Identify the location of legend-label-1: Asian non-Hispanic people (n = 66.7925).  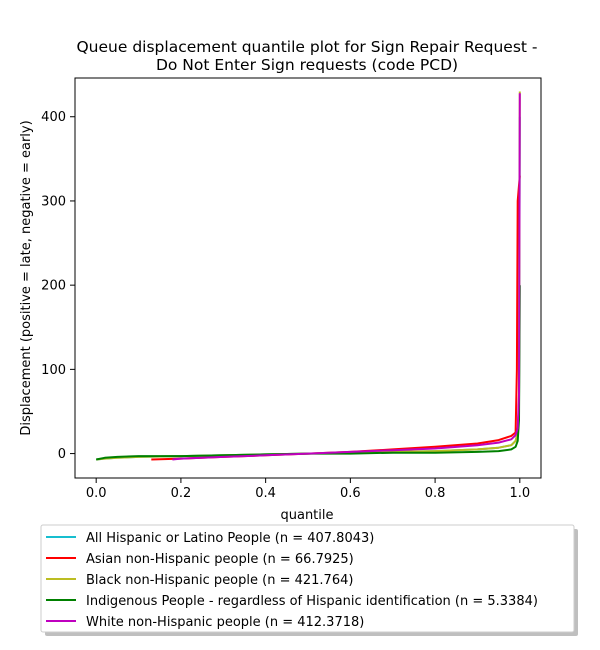
(220, 559).